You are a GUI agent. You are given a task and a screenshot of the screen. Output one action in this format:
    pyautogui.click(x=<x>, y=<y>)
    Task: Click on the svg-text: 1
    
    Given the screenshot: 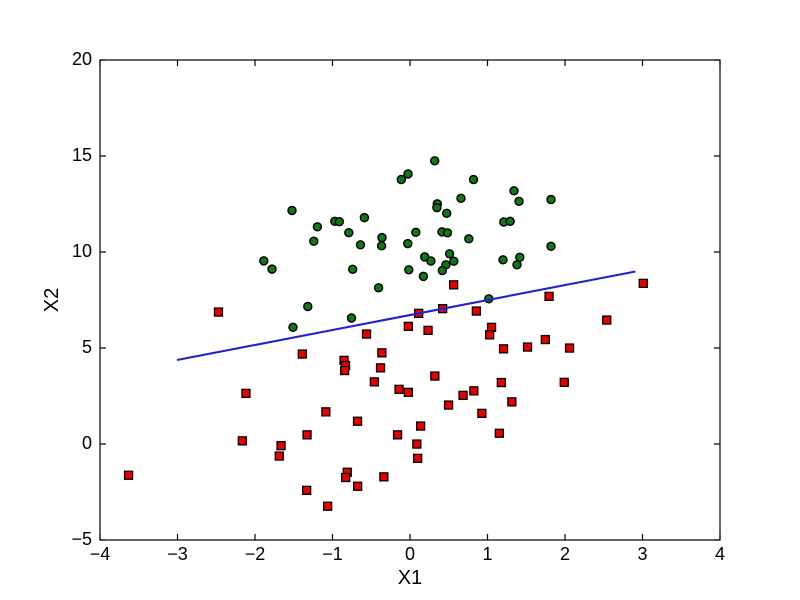 What is the action you would take?
    pyautogui.click(x=487, y=554)
    